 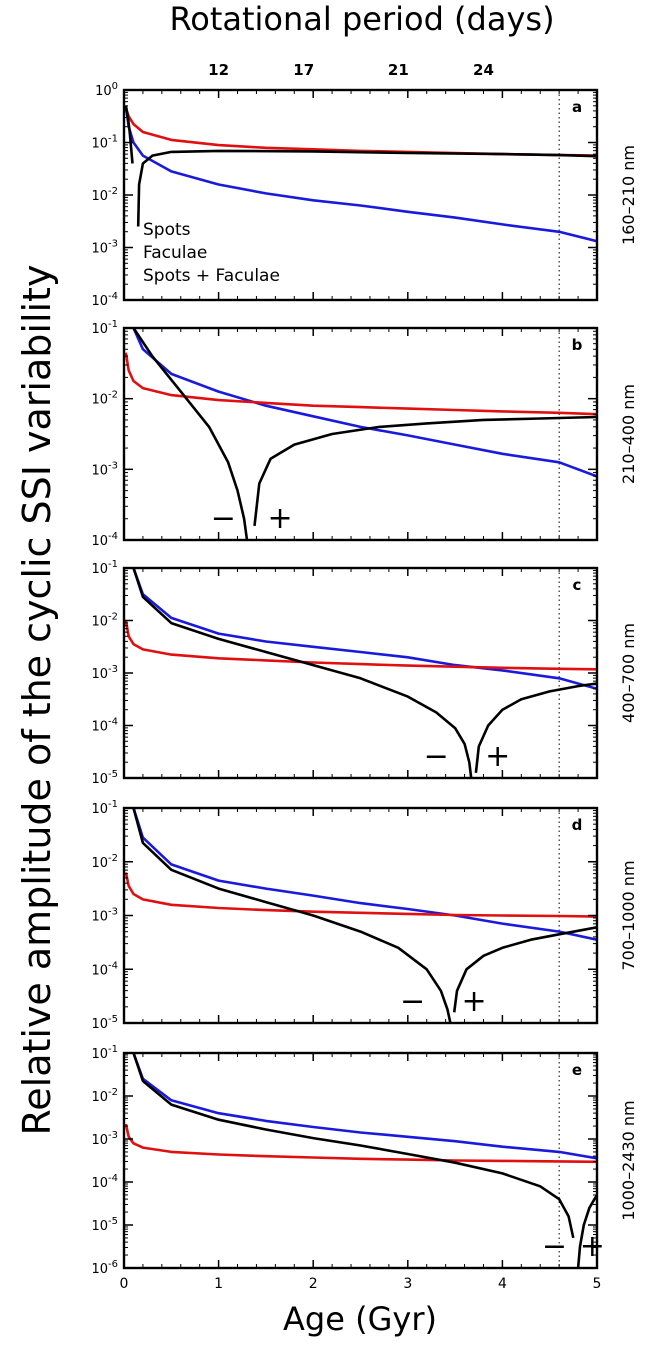 I want to click on legend-entry: Spots + Faculae, so click(x=211, y=276).